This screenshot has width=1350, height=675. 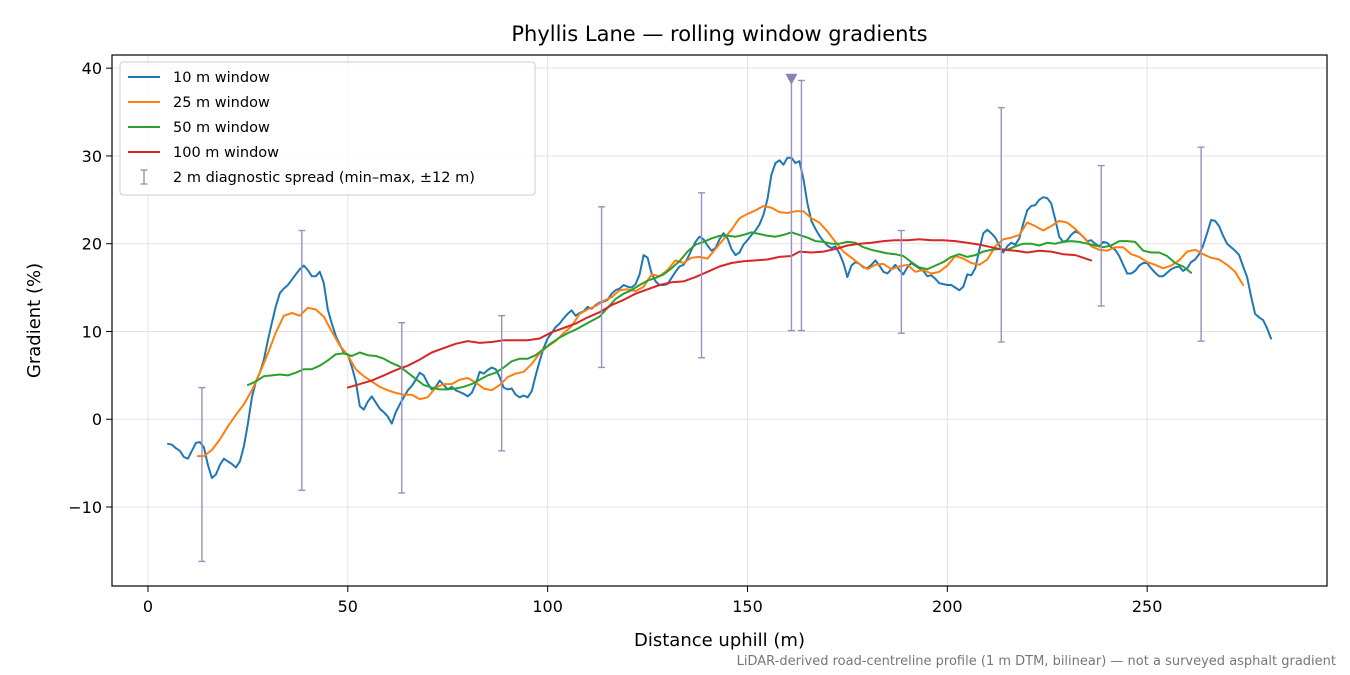 I want to click on y-tick-label: 40, so click(x=92, y=68).